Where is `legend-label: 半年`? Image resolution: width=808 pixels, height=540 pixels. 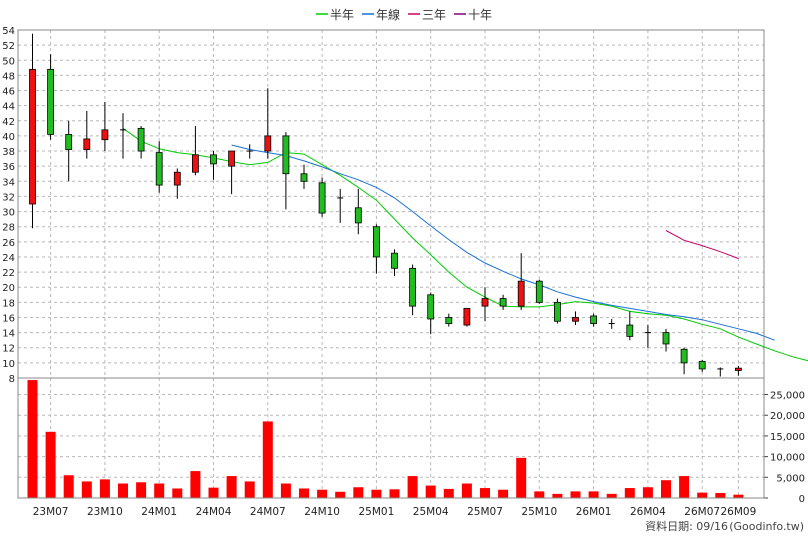
legend-label: 半年 is located at coordinates (342, 15).